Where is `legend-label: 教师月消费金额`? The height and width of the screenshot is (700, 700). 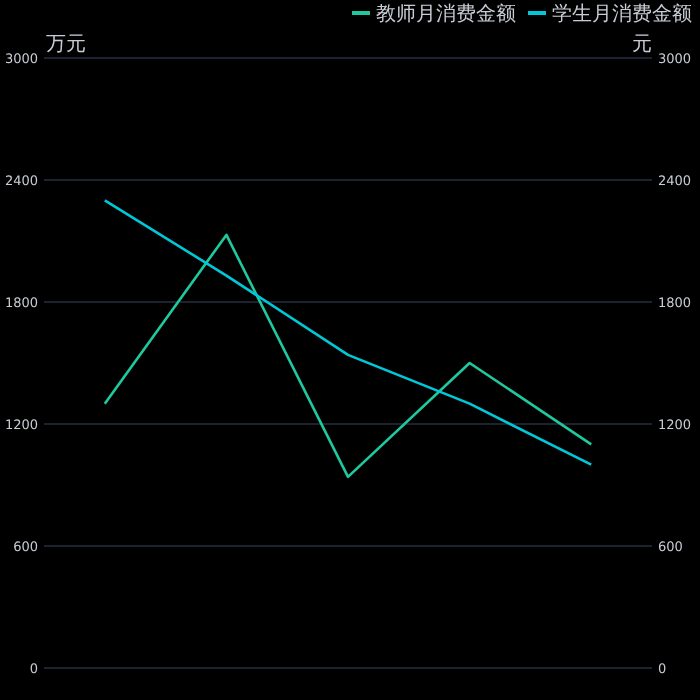 legend-label: 教师月消费金额 is located at coordinates (446, 14).